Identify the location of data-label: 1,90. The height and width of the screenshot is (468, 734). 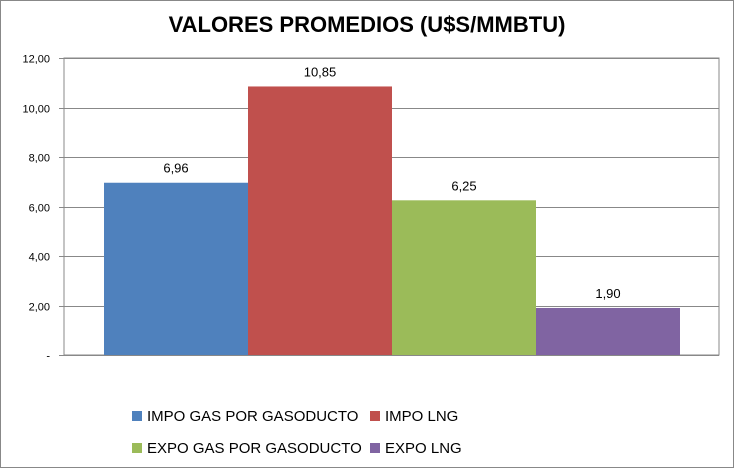
(607, 293).